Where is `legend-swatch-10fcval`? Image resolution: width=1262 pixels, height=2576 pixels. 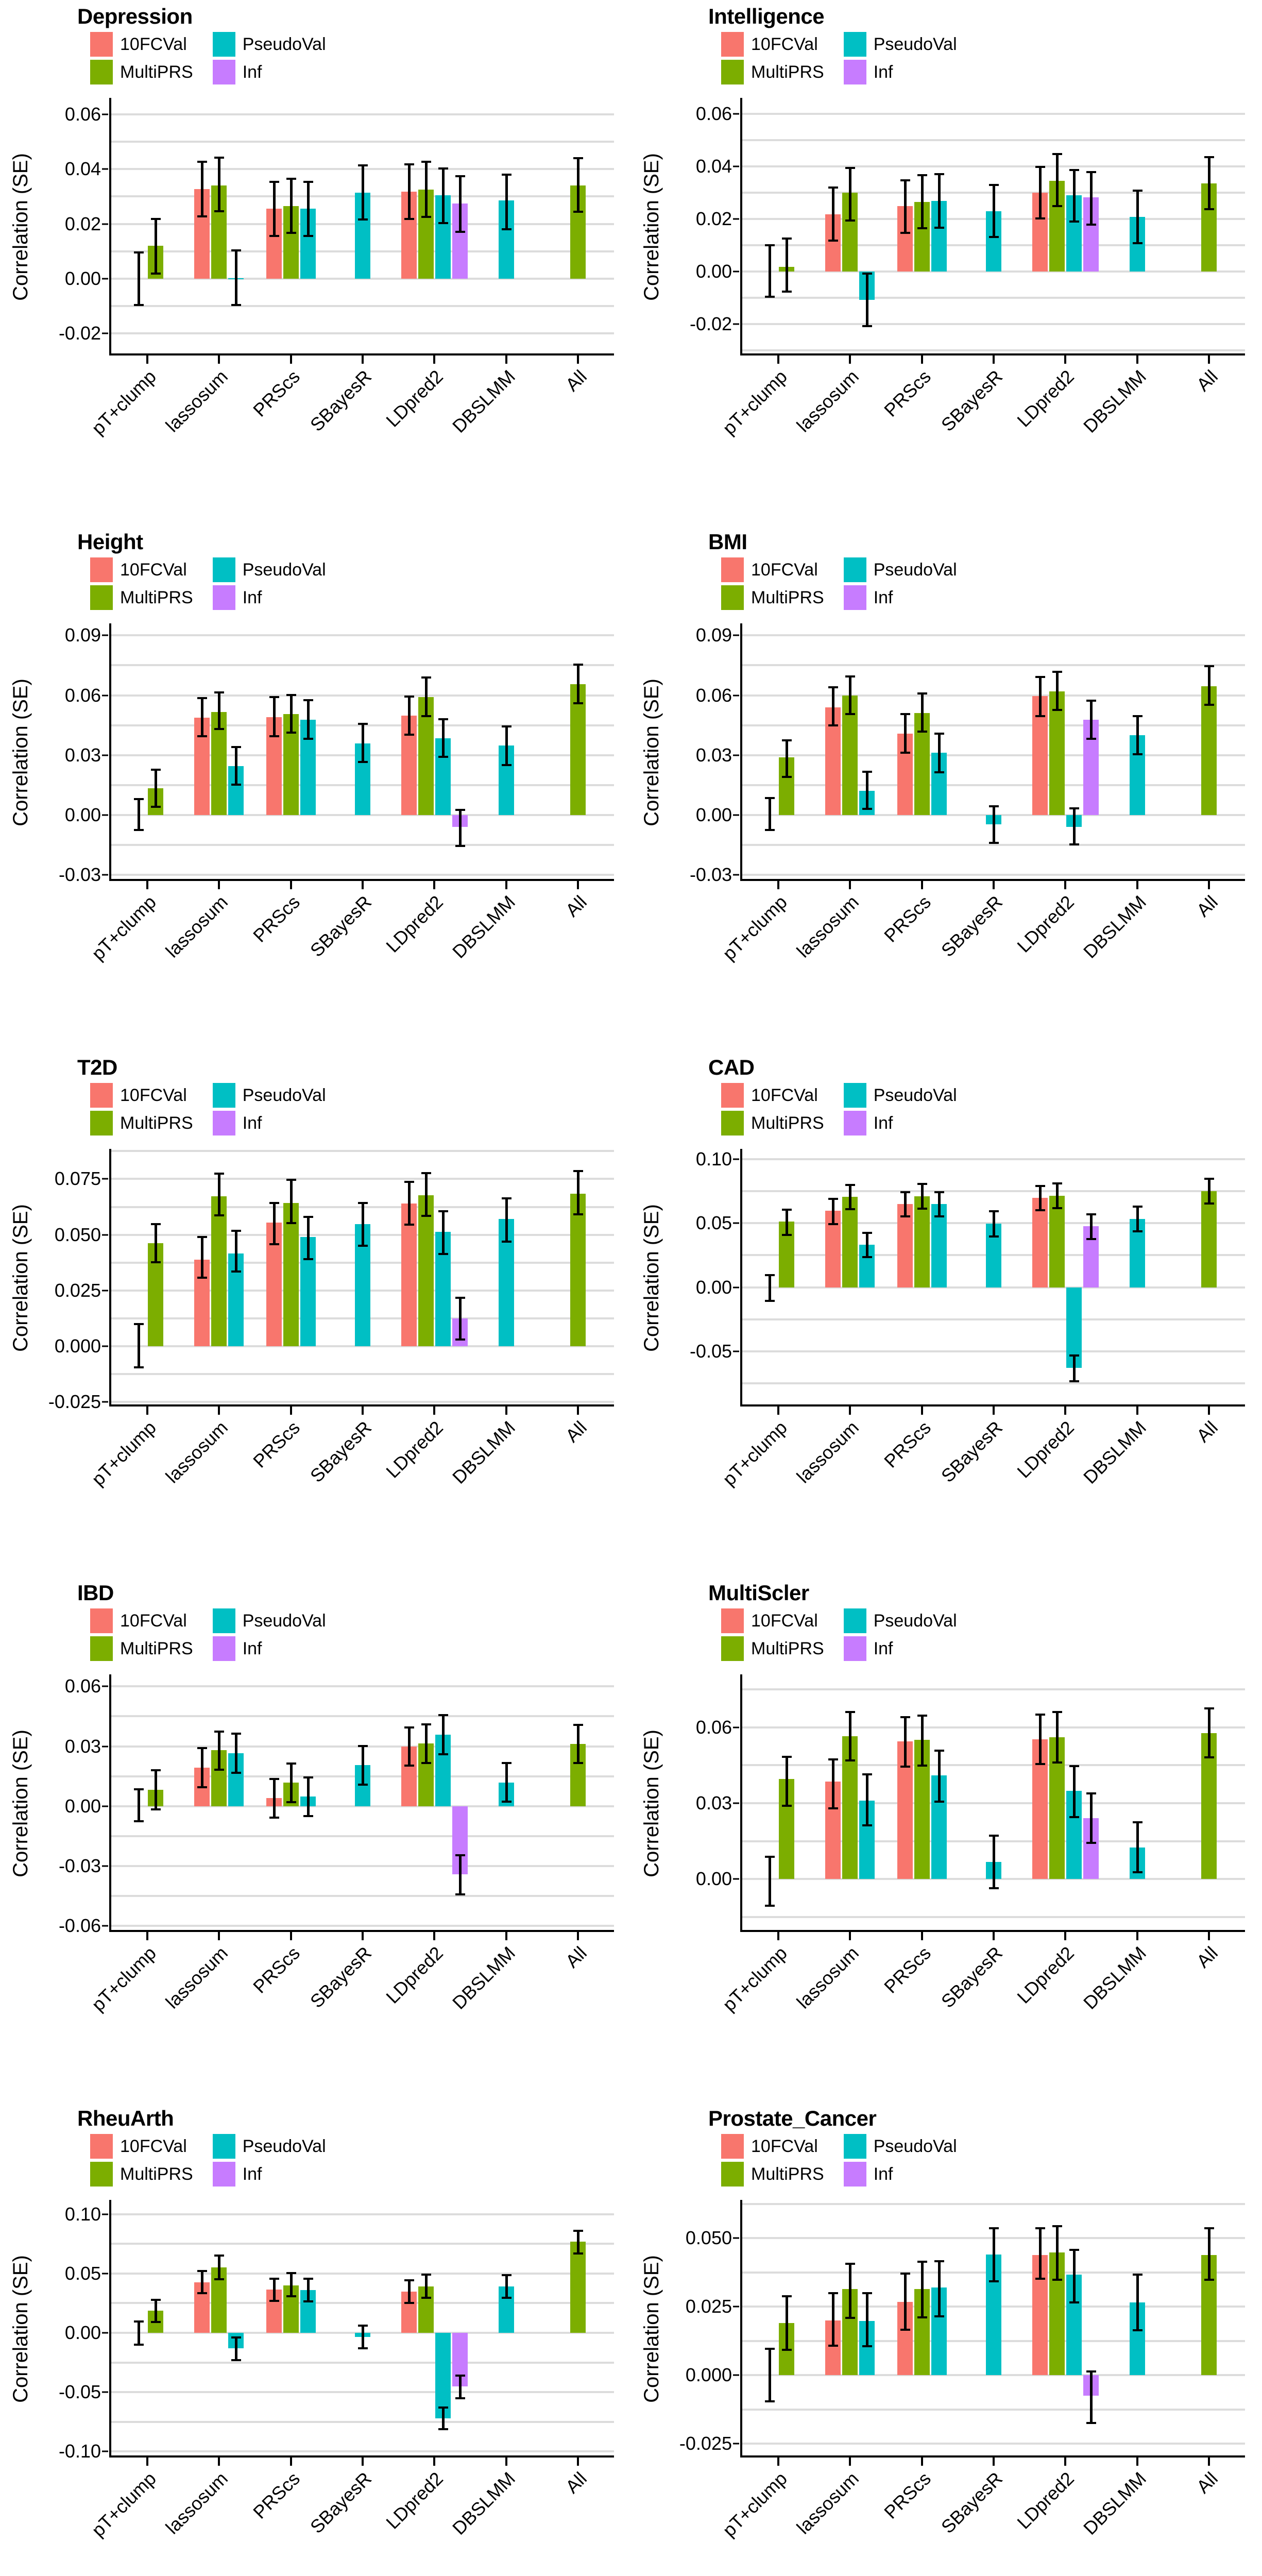
legend-swatch-10fcval is located at coordinates (101, 2146).